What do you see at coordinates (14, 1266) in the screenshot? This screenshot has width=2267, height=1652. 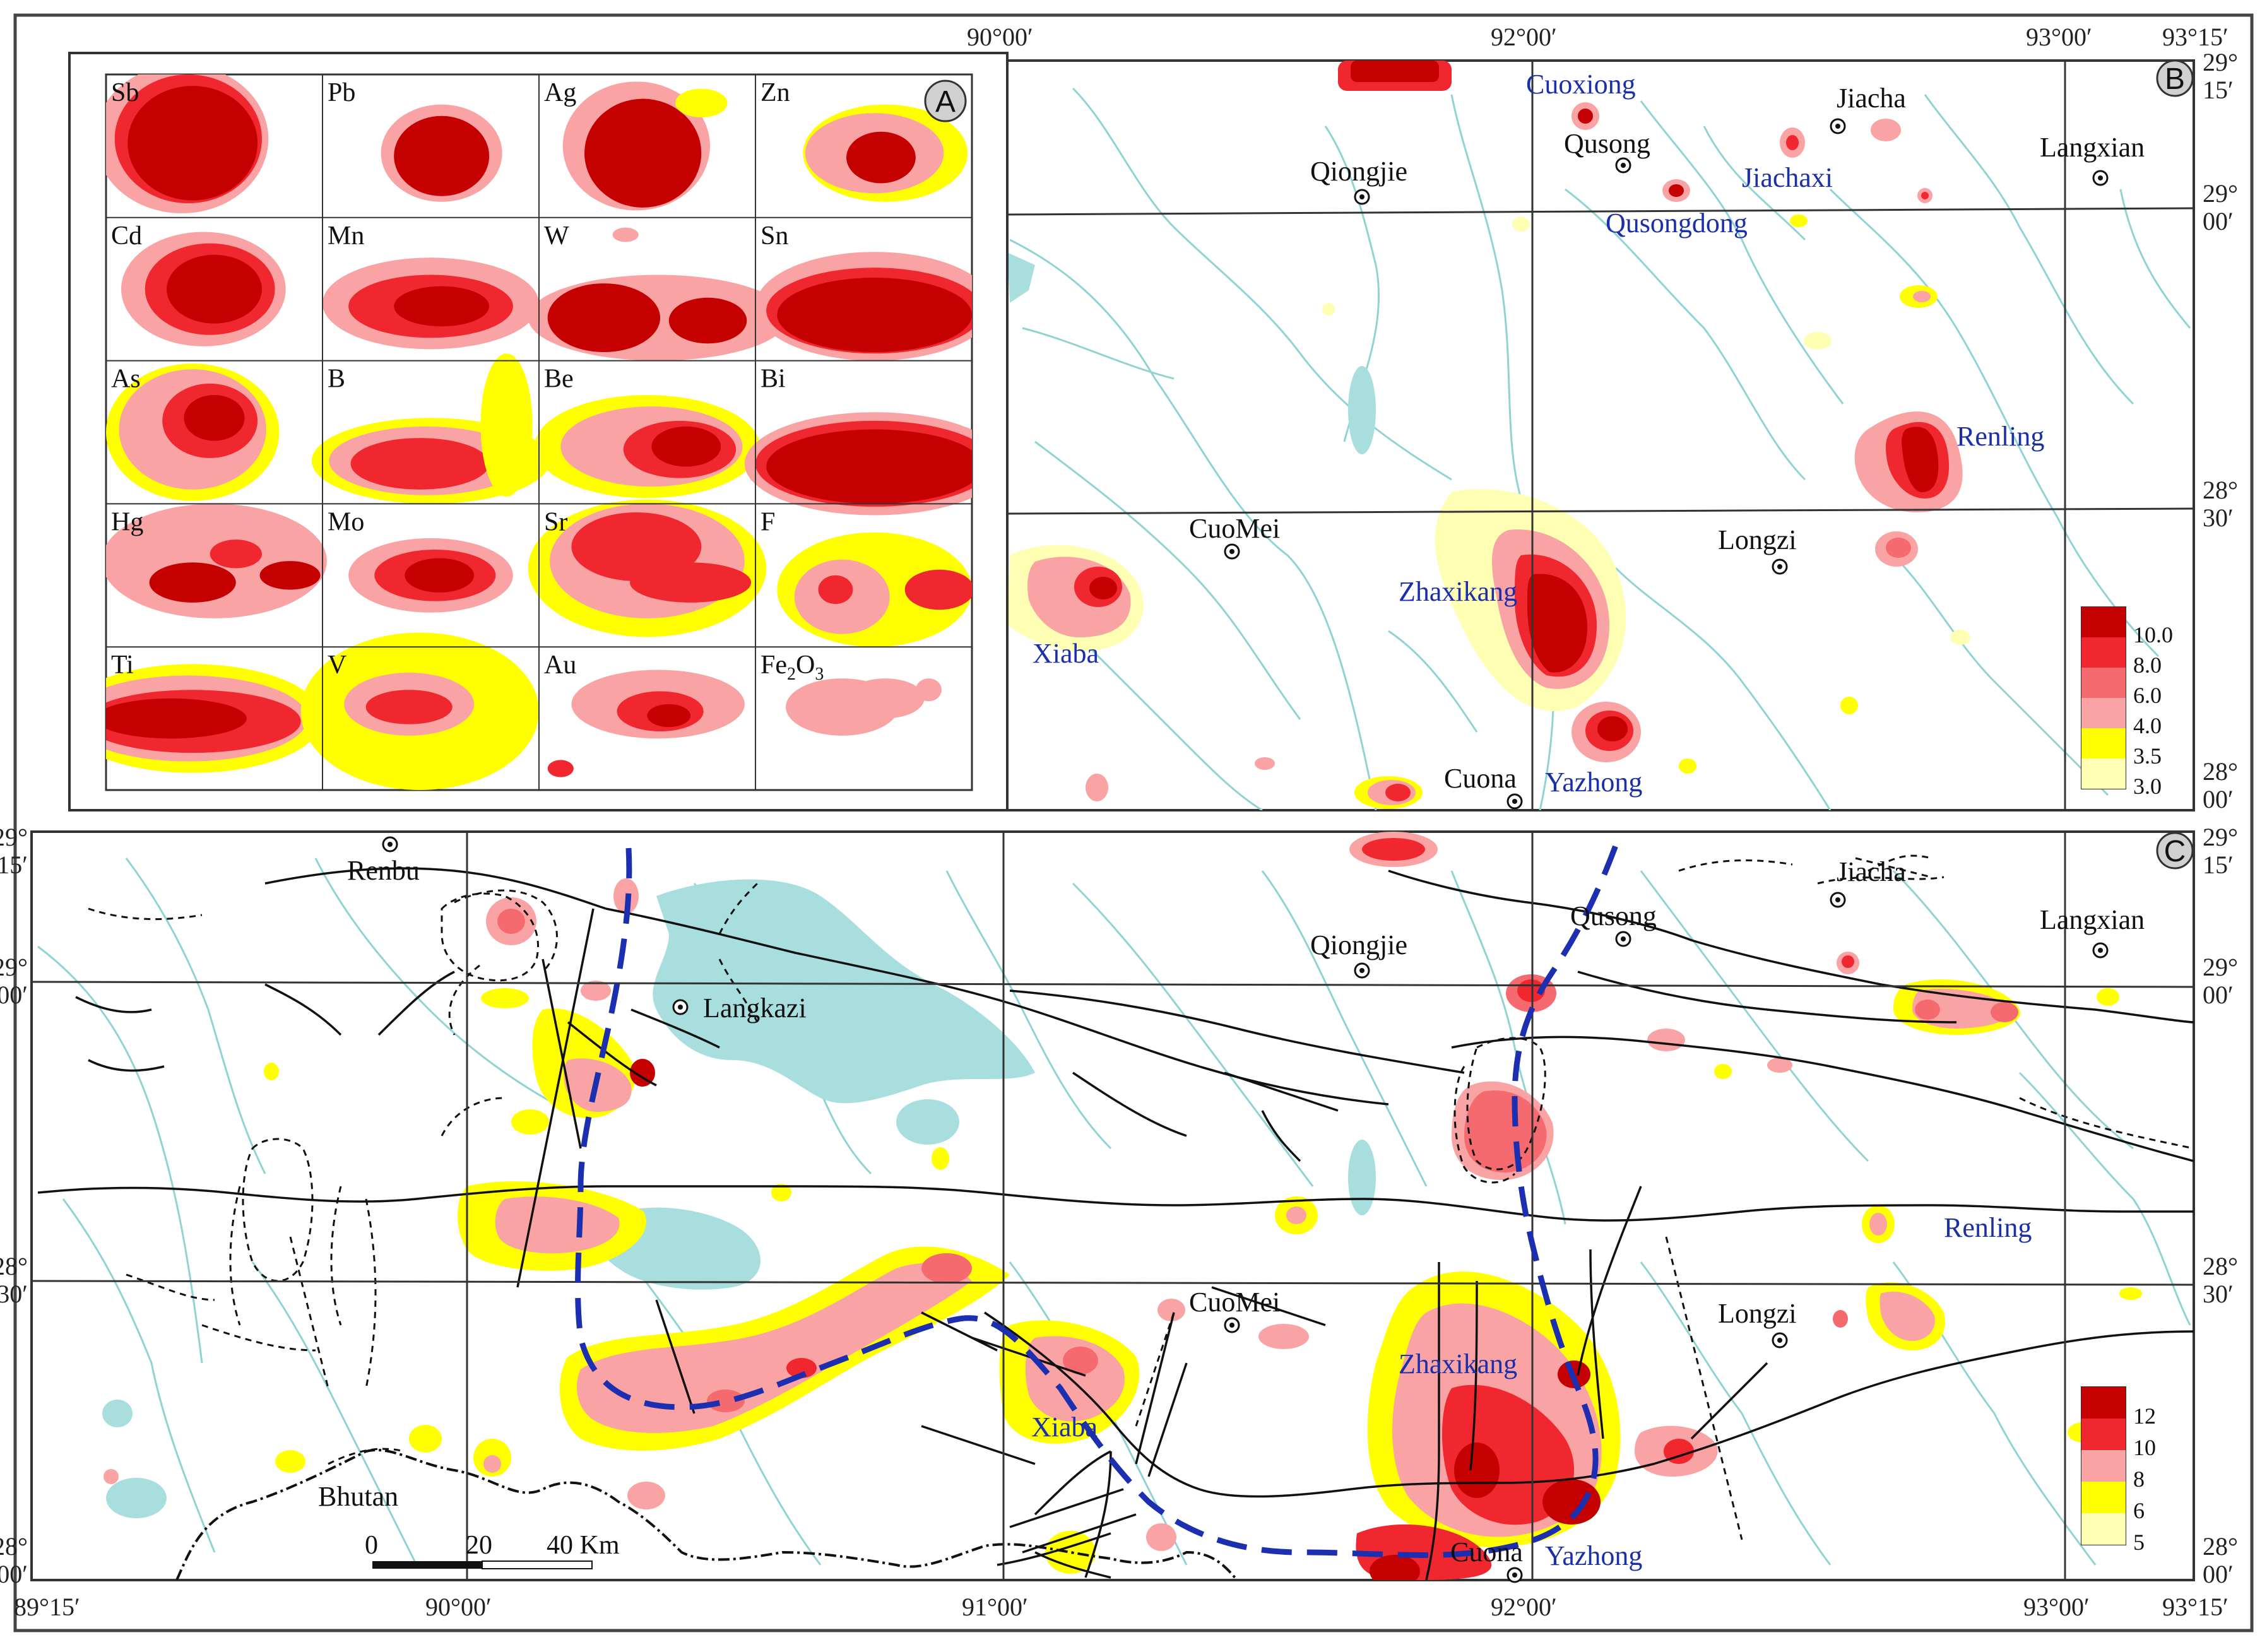 I see `c-left-lat-2830-deg: 28°` at bounding box center [14, 1266].